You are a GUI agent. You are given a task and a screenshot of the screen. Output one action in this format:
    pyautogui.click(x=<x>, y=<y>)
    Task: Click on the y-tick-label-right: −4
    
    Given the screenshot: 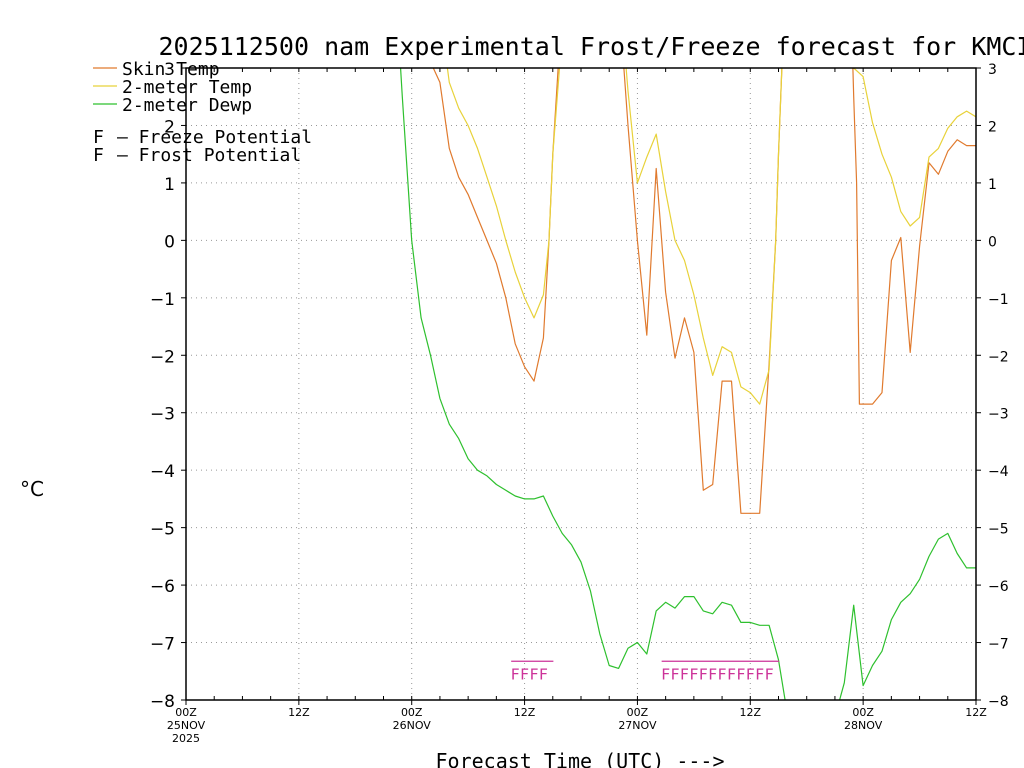 What is the action you would take?
    pyautogui.click(x=998, y=472)
    